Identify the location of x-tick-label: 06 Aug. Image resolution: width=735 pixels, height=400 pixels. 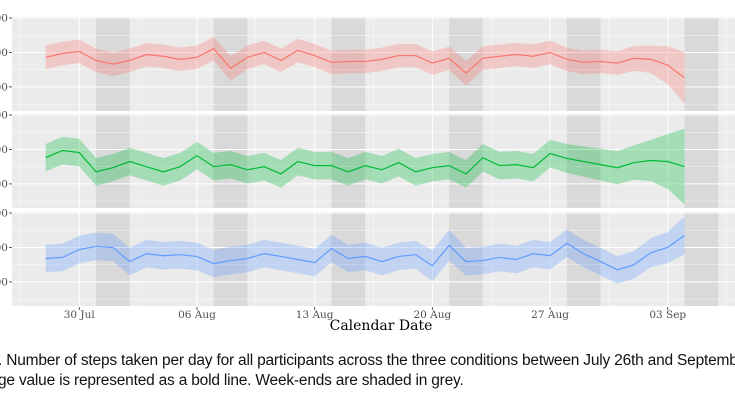
(197, 315).